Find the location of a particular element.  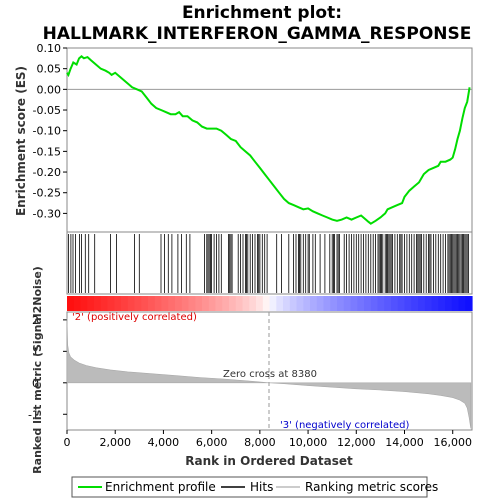

metric-y-axis: 2 1 0 -1 is located at coordinates (47, 367).